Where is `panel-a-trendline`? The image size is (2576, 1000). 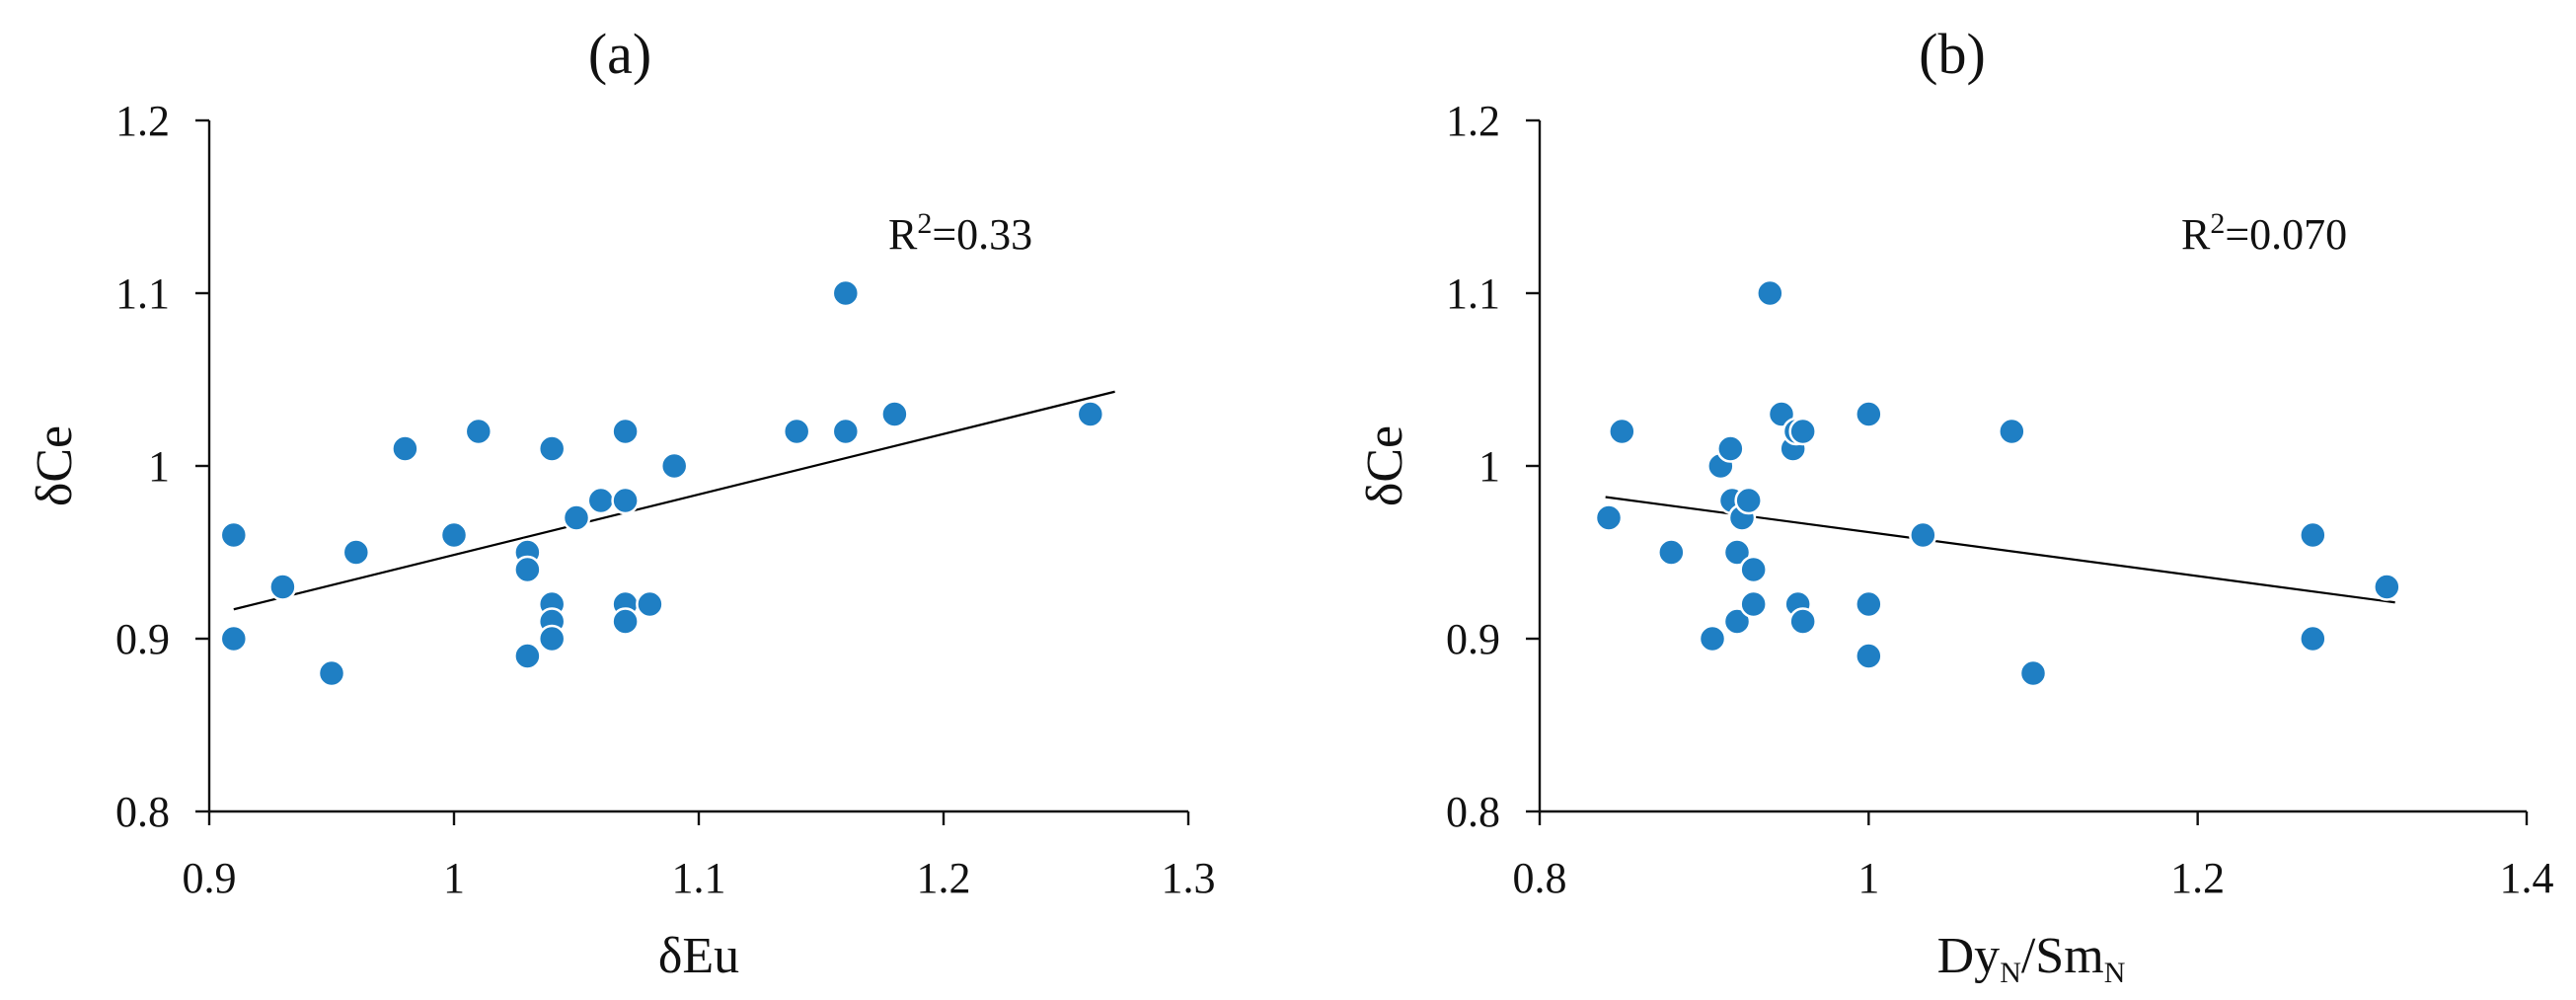 panel-a-trendline is located at coordinates (674, 500).